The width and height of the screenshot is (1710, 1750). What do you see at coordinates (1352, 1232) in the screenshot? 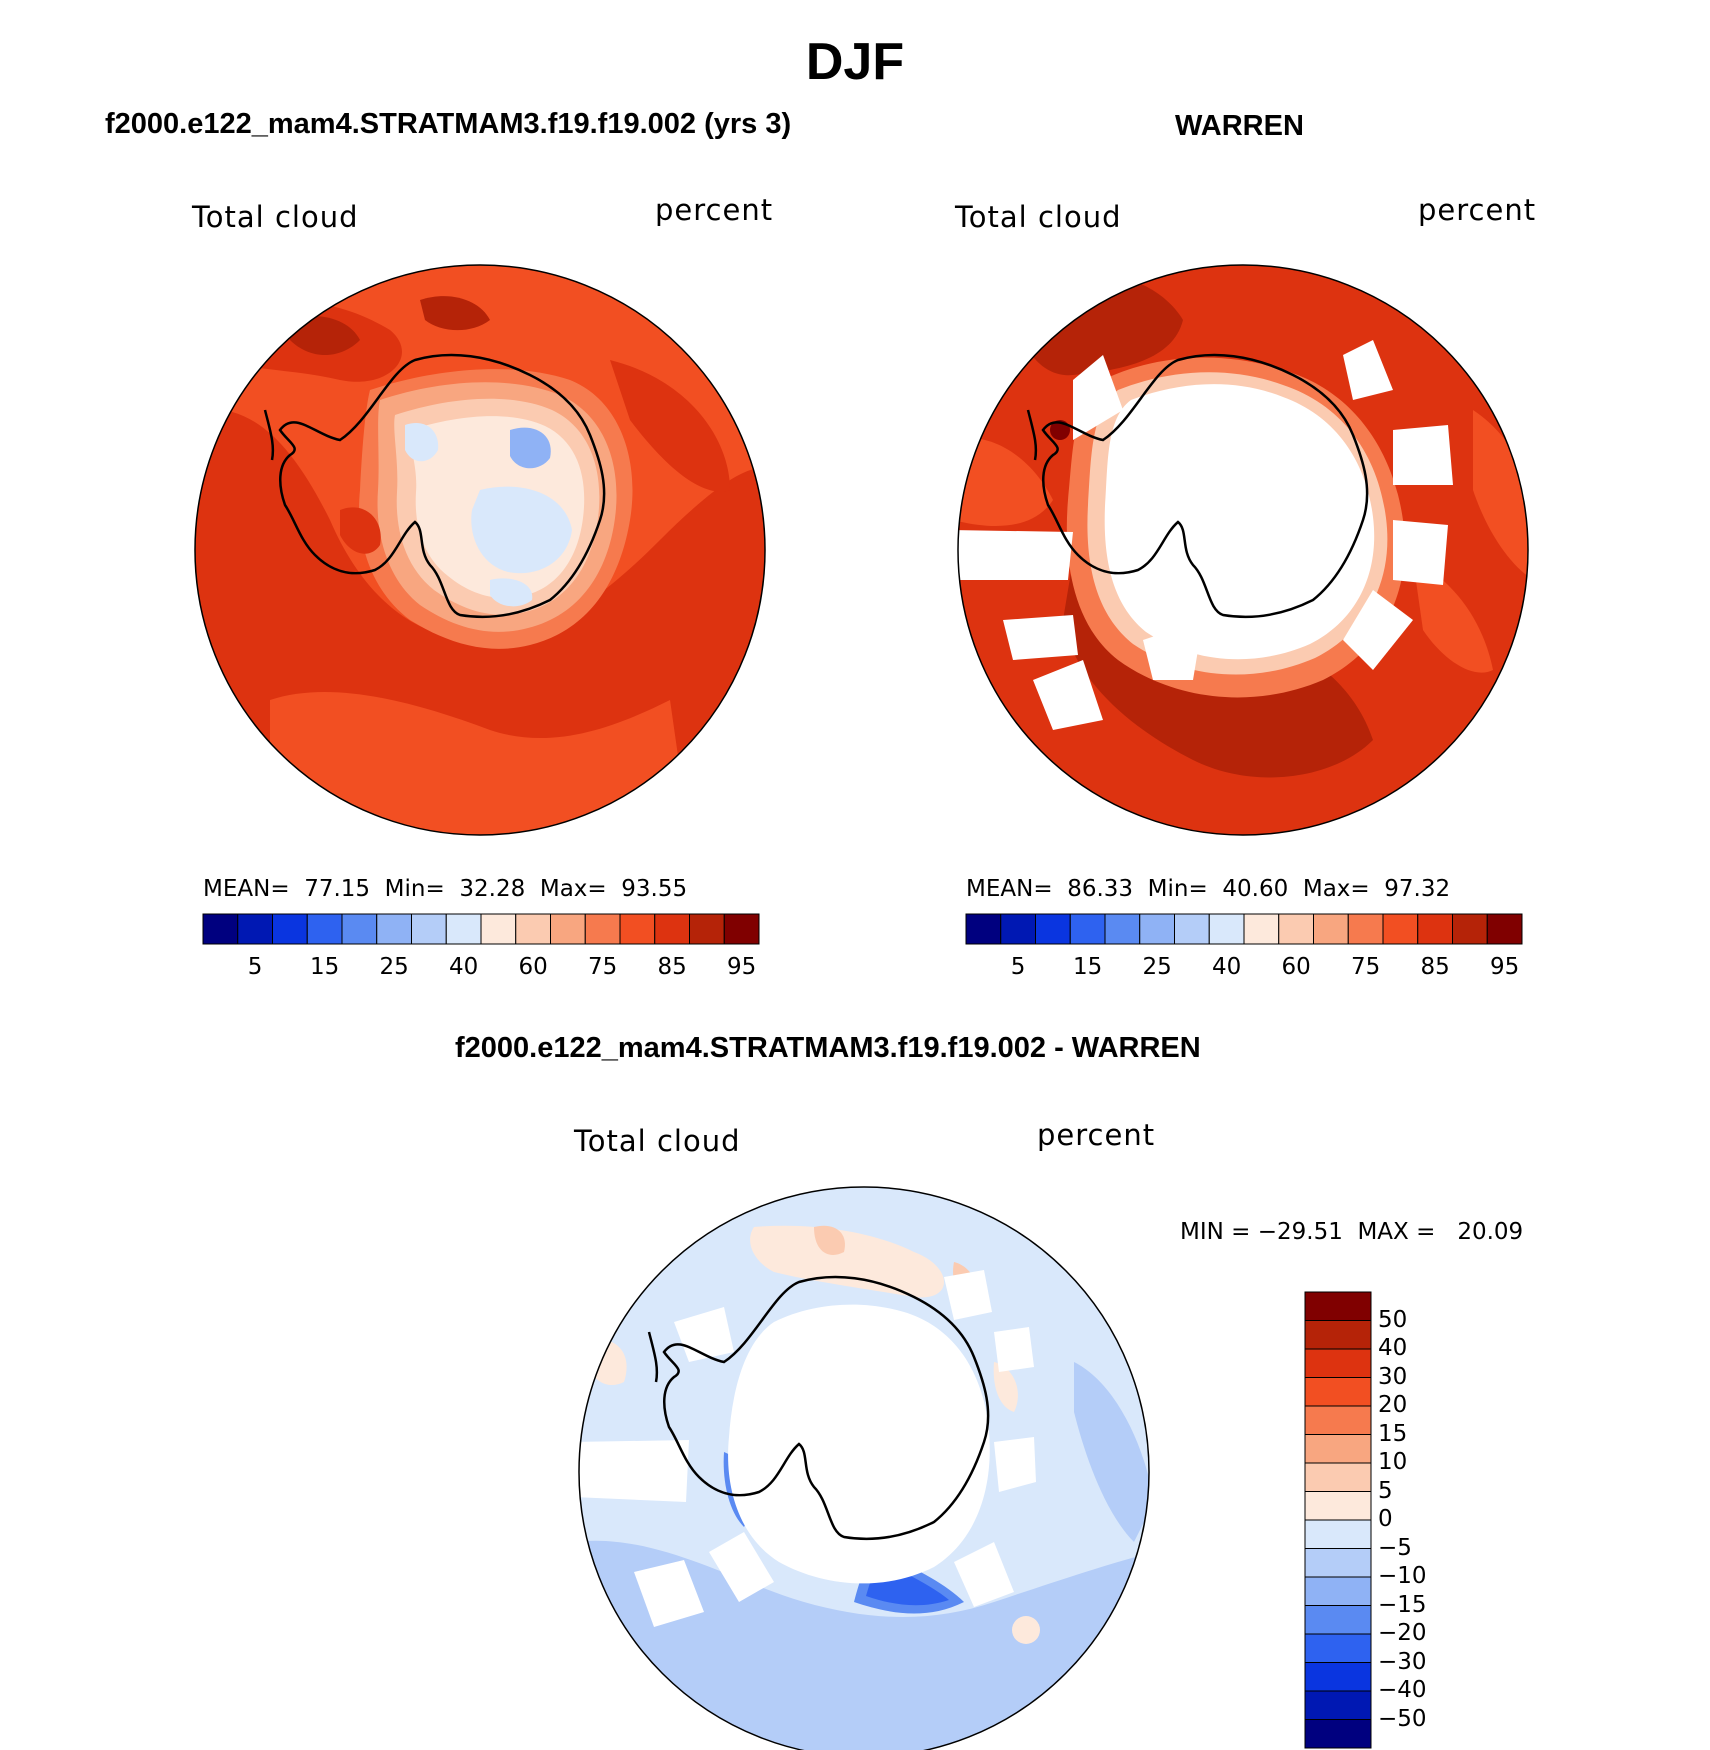
I see `panel3-stats: MIN = −29.51 MAX = 20.09` at bounding box center [1352, 1232].